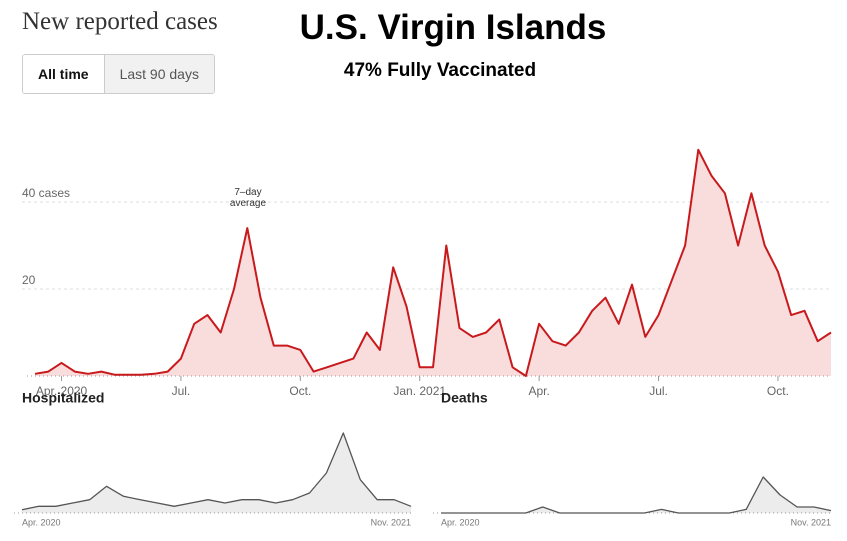 Image resolution: width=847 pixels, height=541 pixels. Describe the element at coordinates (248, 198) in the screenshot. I see `annotation: 7–day average` at that location.